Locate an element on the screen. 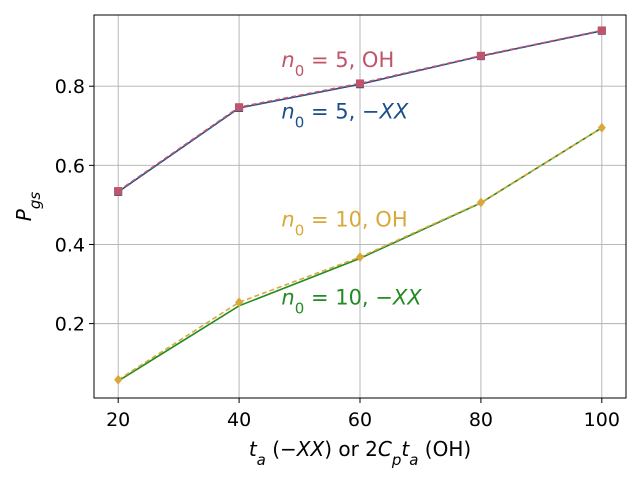 The image size is (640, 480). y-tick-label: 0.4 is located at coordinates (70, 245).